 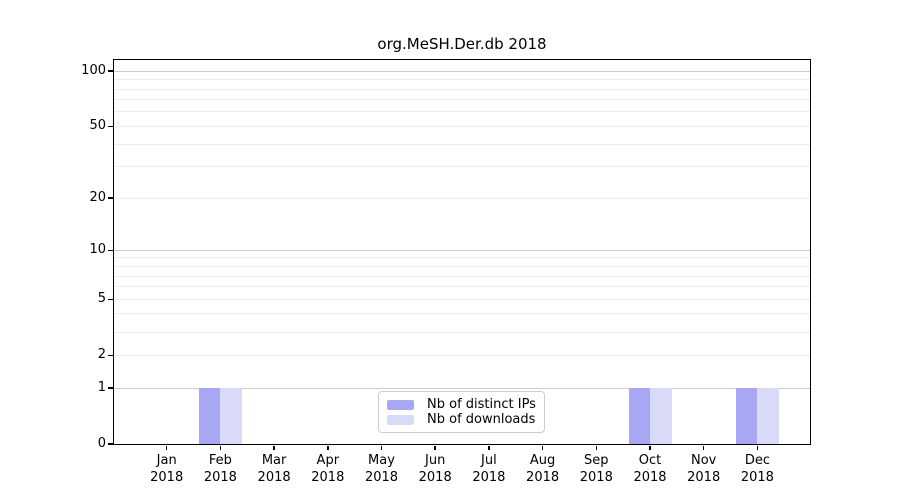 What do you see at coordinates (167, 469) in the screenshot?
I see `x-tick-label: Jan 2018` at bounding box center [167, 469].